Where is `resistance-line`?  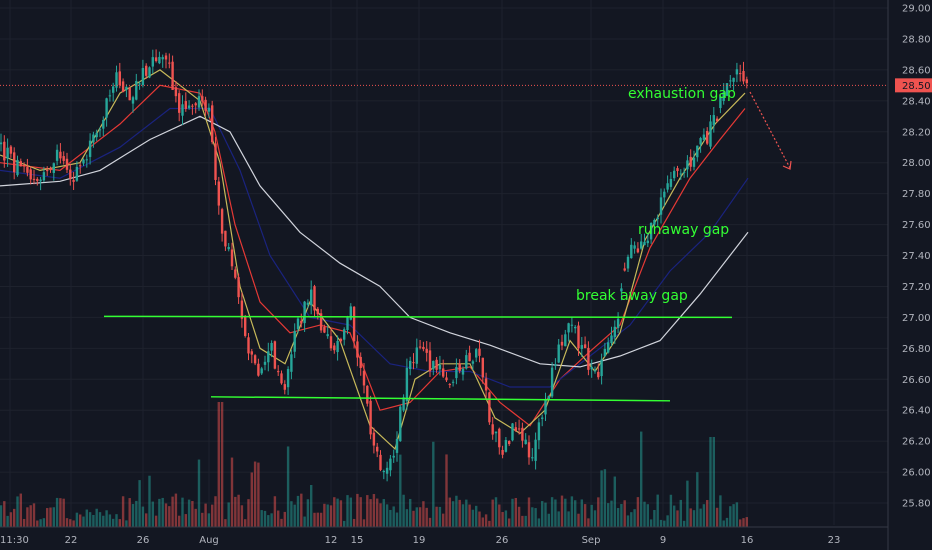 resistance-line is located at coordinates (418, 317).